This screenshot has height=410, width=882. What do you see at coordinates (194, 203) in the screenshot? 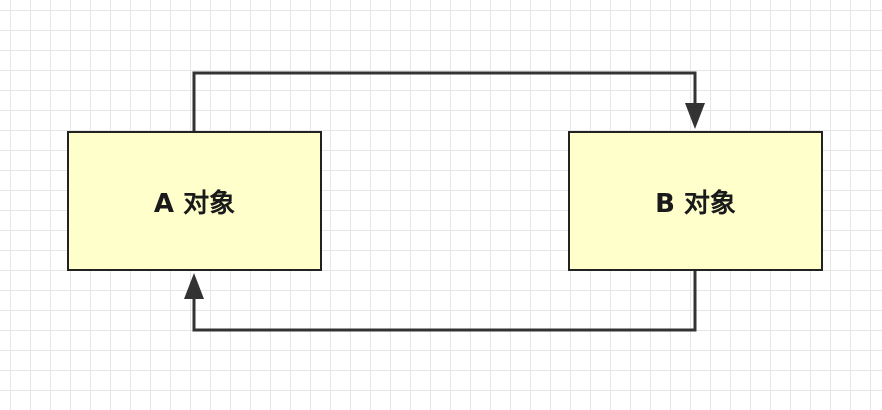
I see `node-a-label: A 对象` at bounding box center [194, 203].